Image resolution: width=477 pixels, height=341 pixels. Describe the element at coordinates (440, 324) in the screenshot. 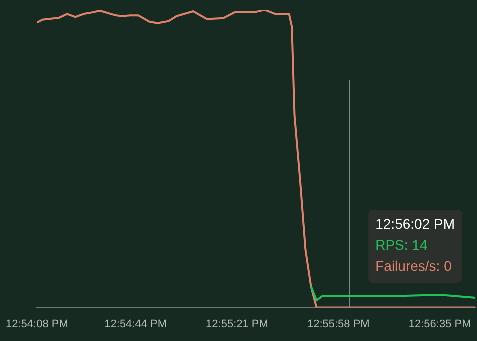

I see `x-tick-label: 12:56:35 PM` at that location.